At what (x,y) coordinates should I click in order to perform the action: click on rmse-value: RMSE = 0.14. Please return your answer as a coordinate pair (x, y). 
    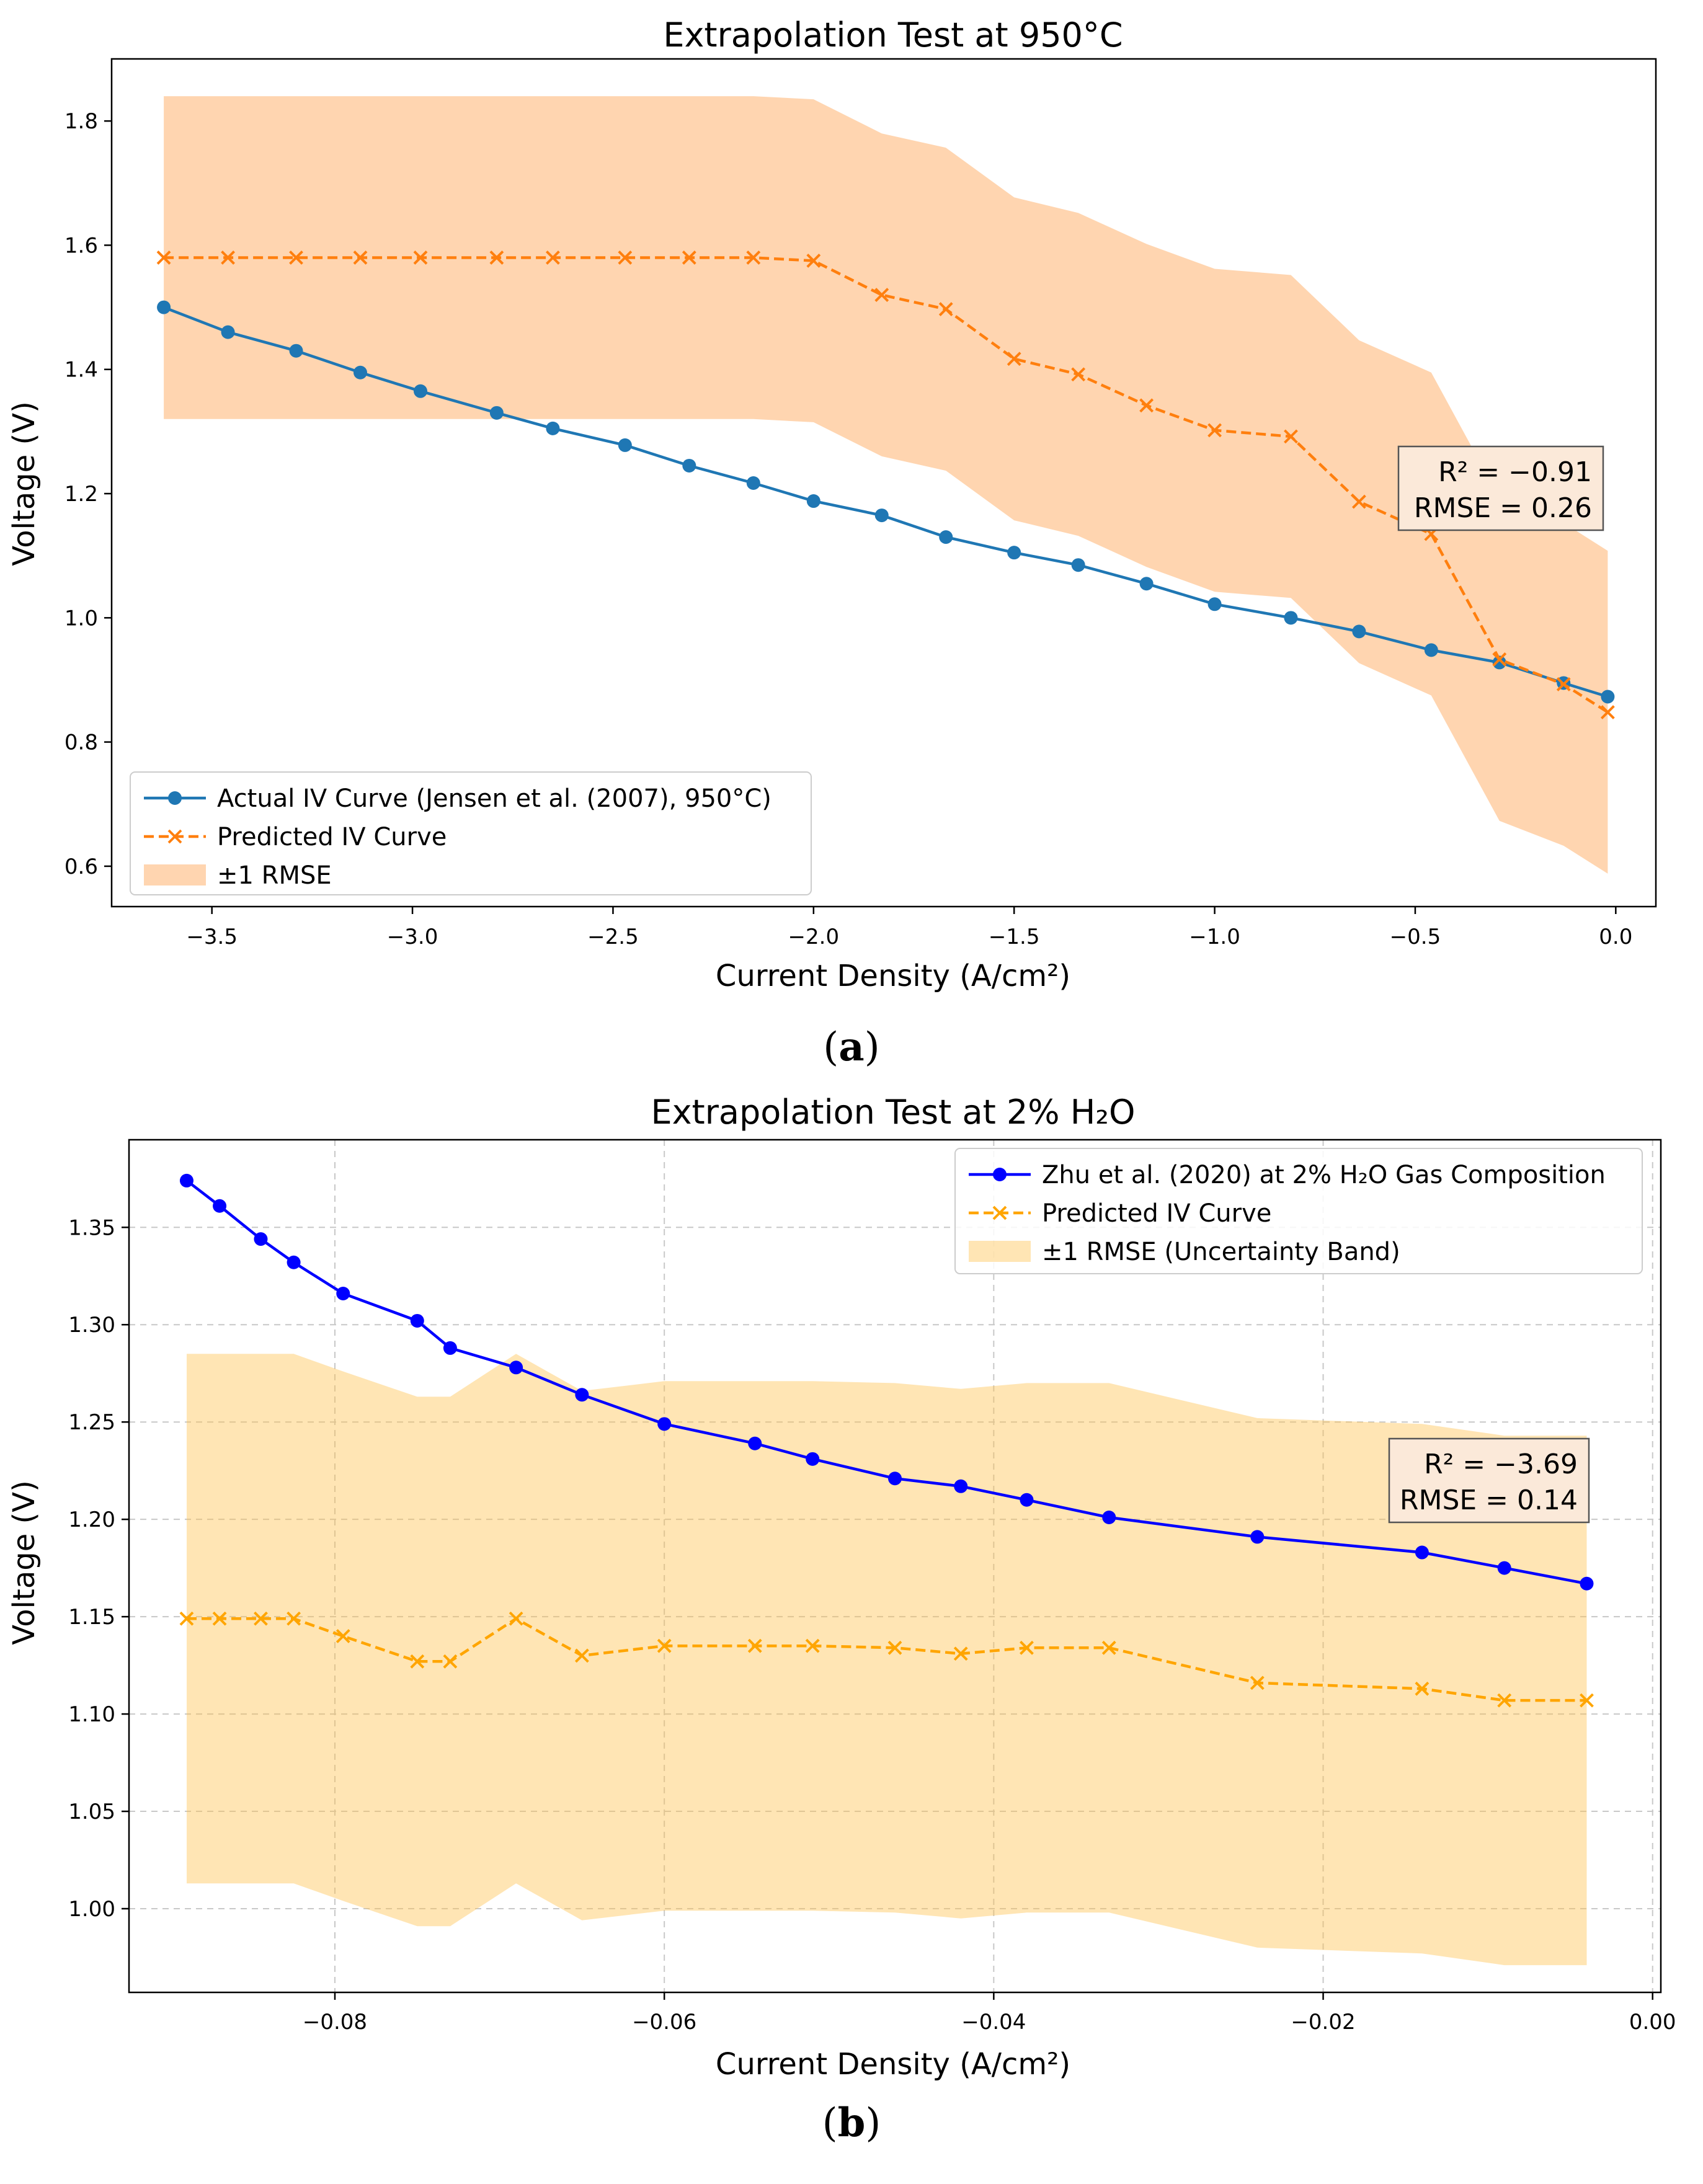
    Looking at the image, I should click on (1489, 1501).